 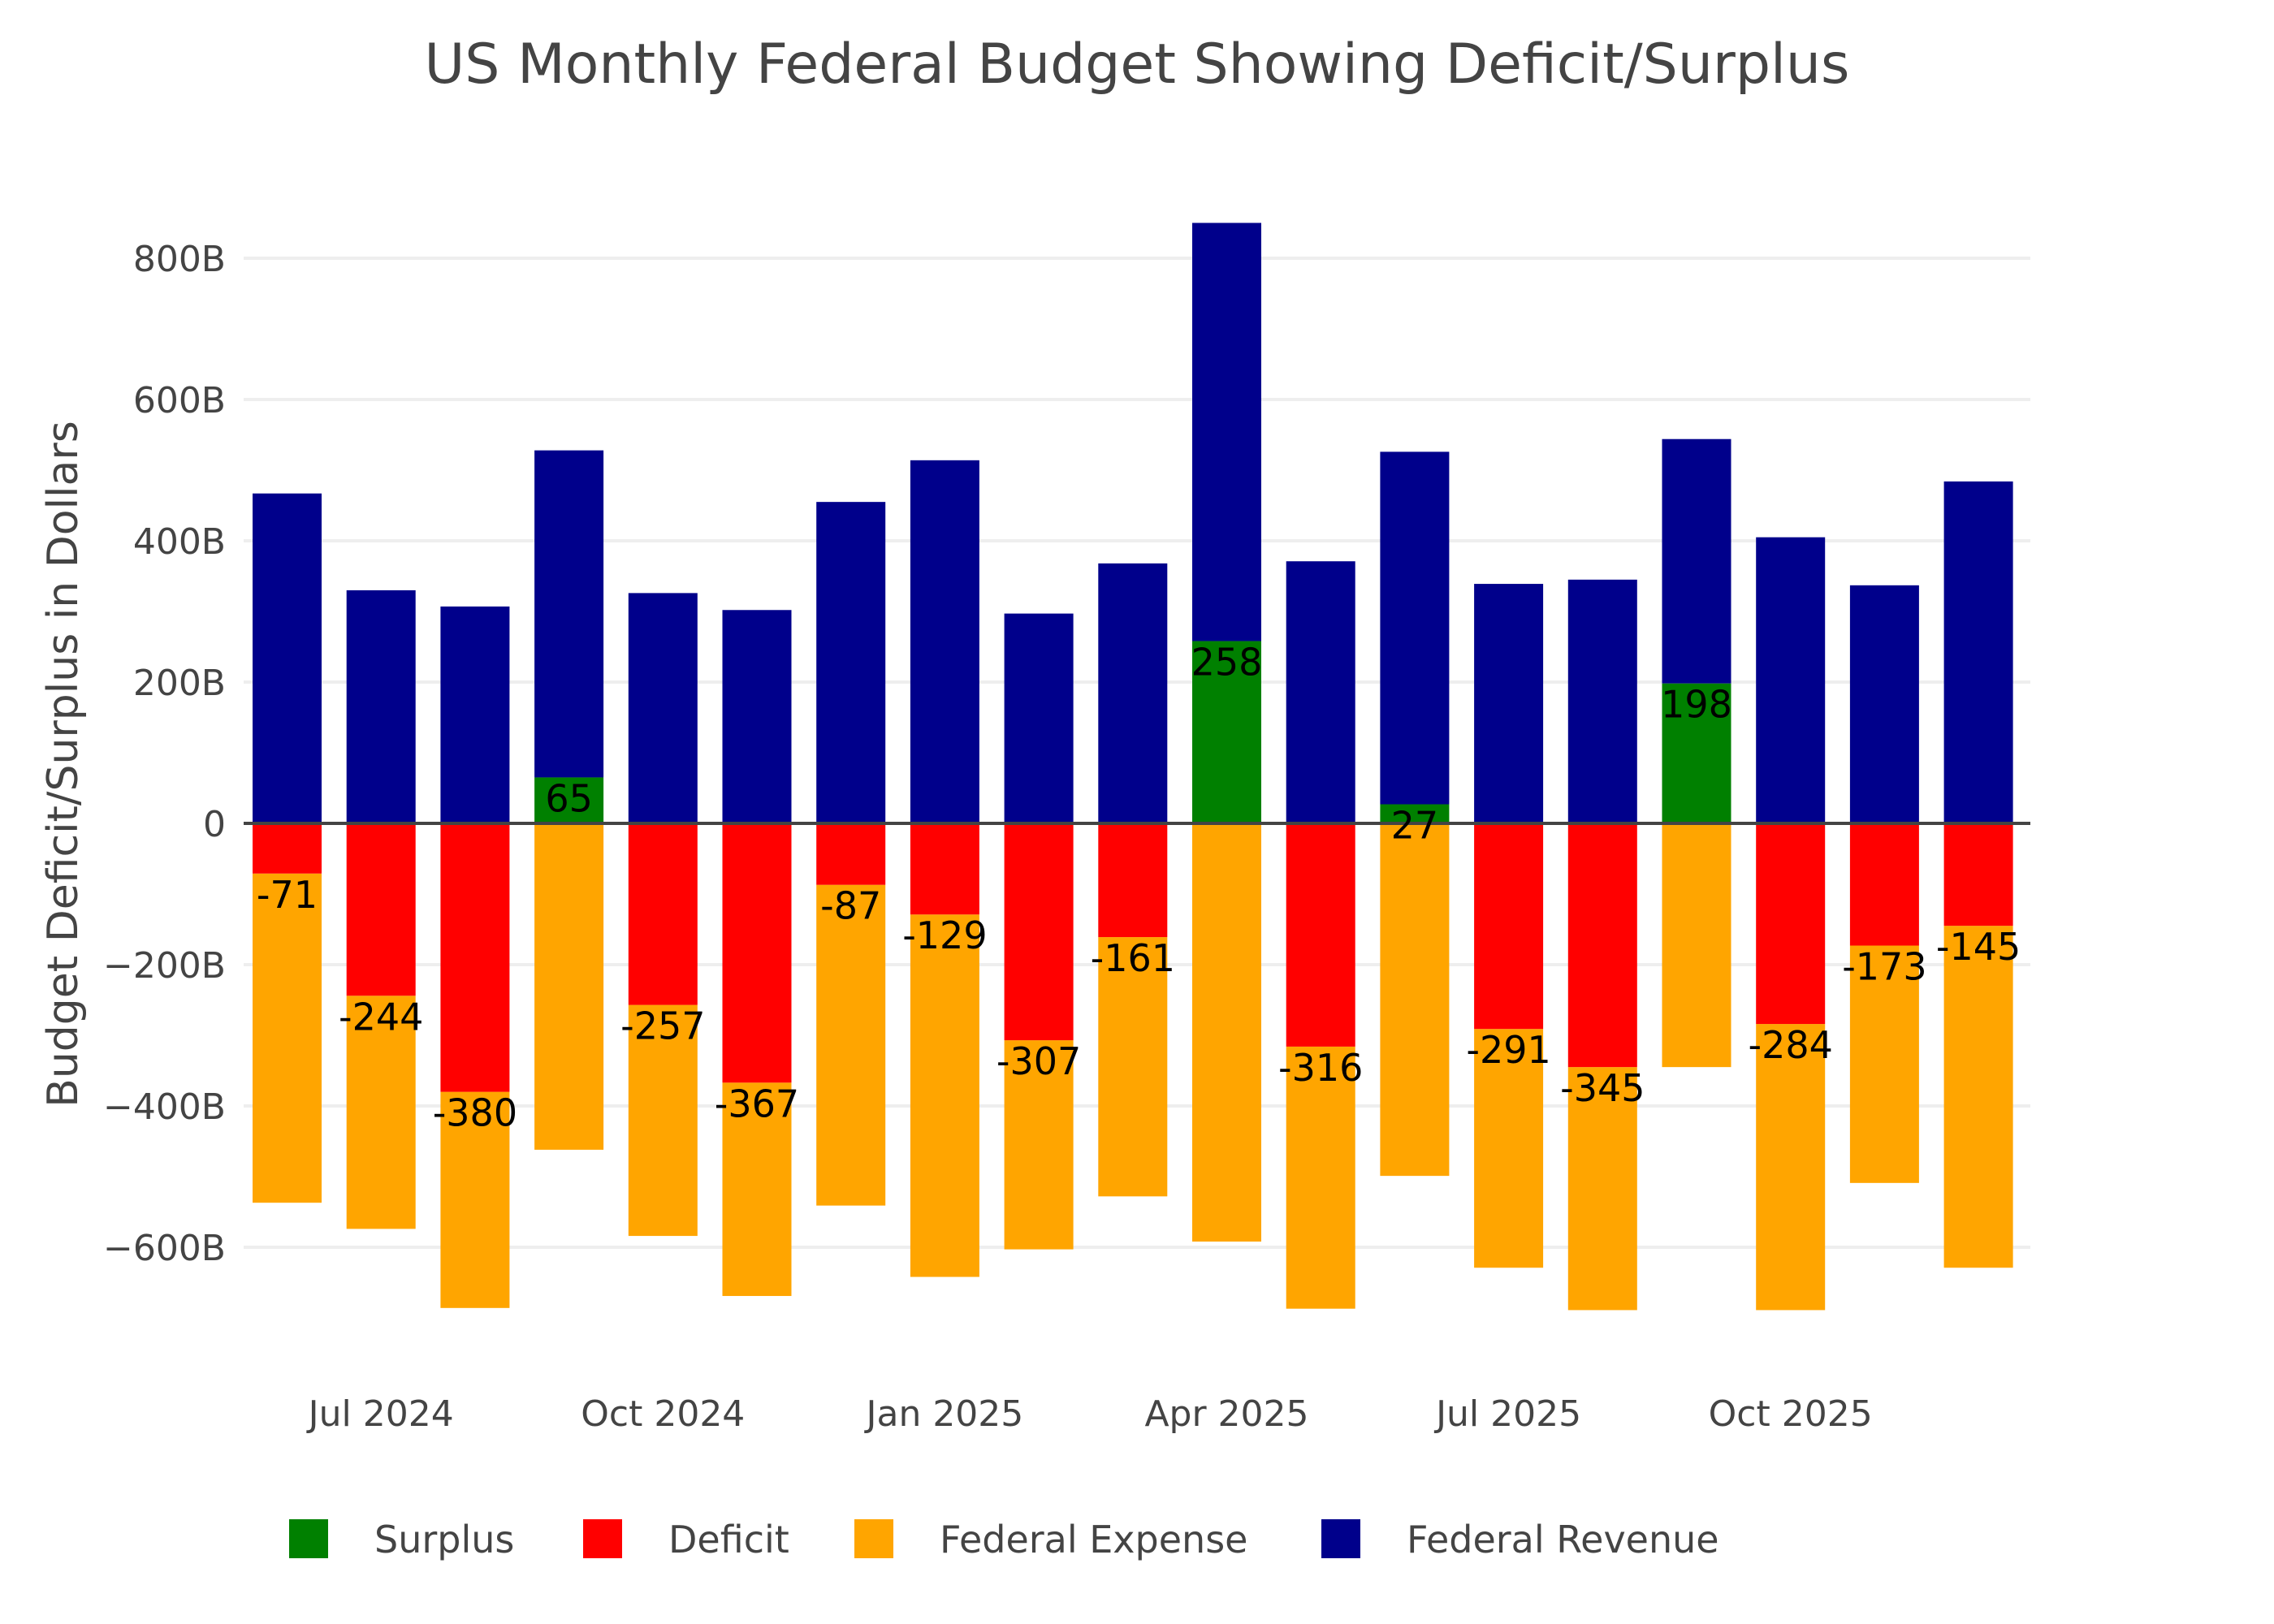 I want to click on bar-data-label: 198, so click(x=1697, y=705).